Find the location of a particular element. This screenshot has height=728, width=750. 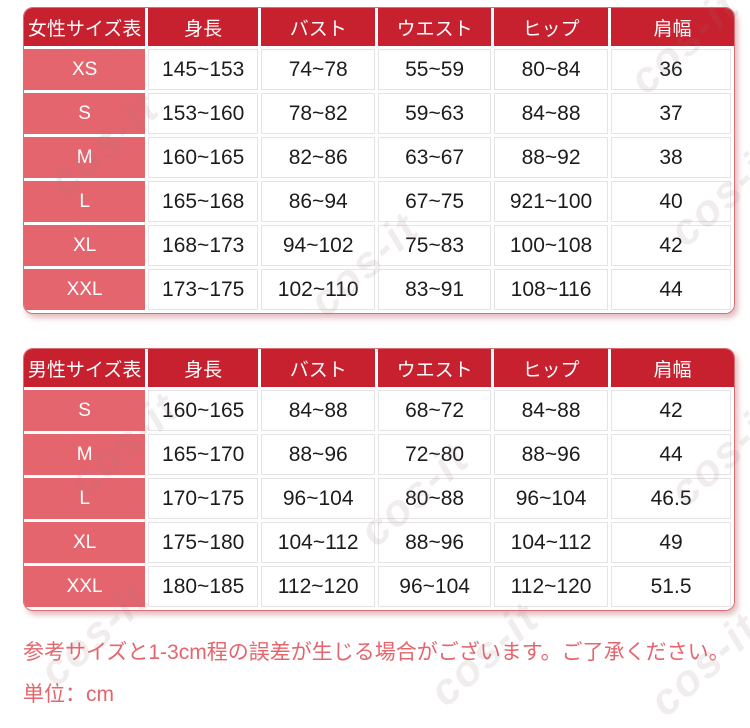

size-cell: 46.5 is located at coordinates (672, 500).